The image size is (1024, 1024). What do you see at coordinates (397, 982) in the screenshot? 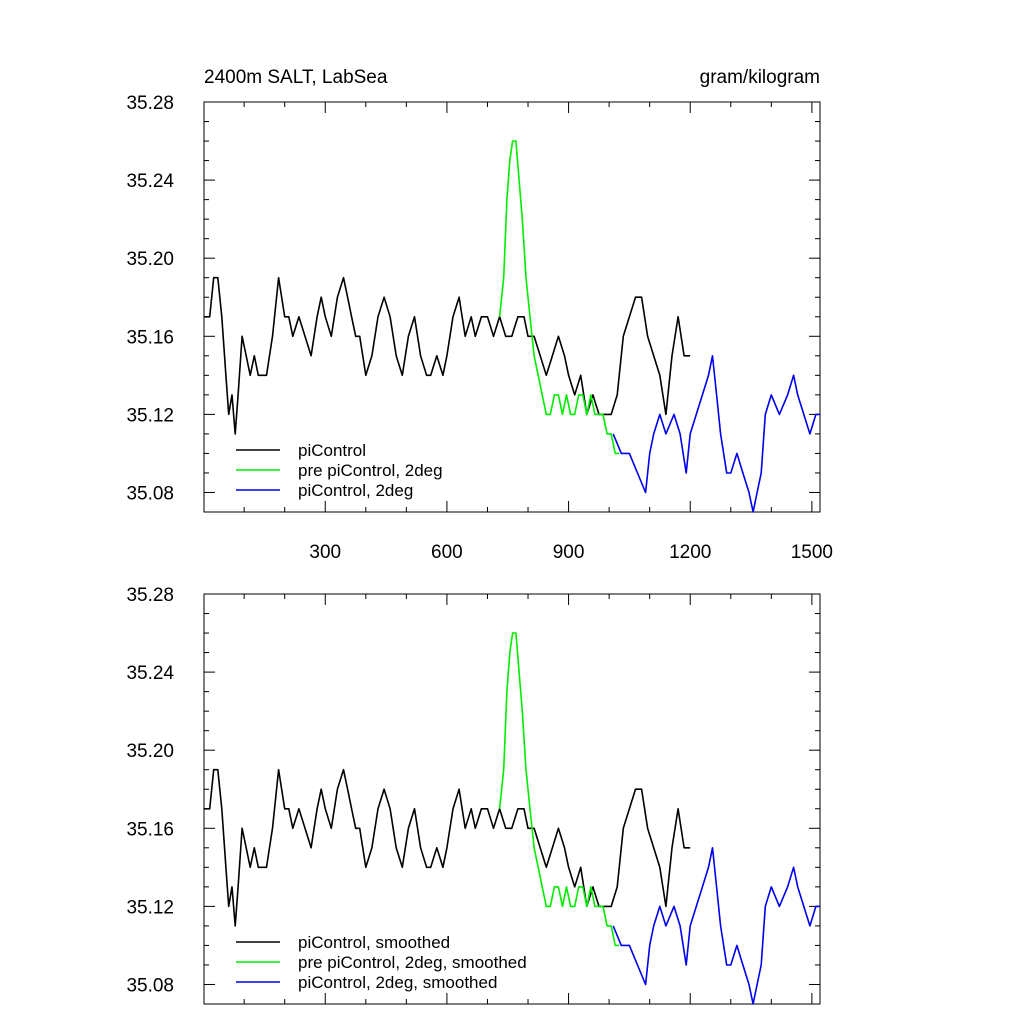
I see `legend-label: piControl, 2deg, smoothed` at bounding box center [397, 982].